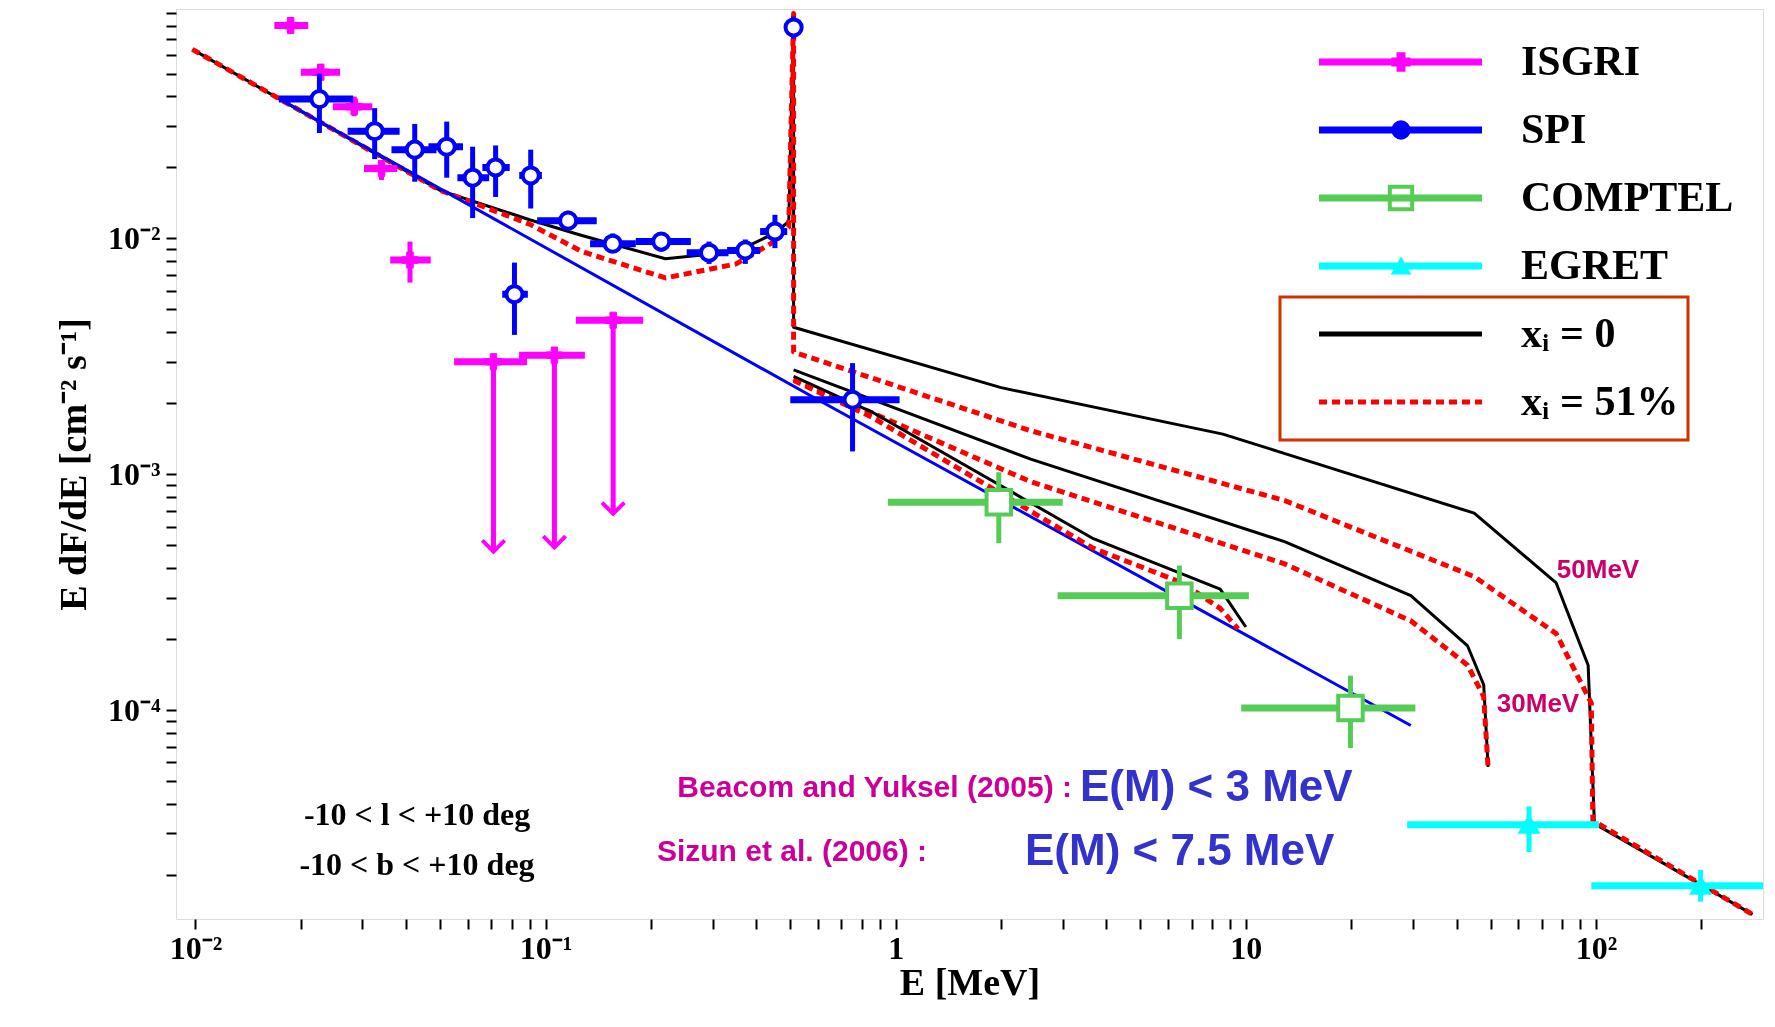 The height and width of the screenshot is (1027, 1775). Describe the element at coordinates (1554, 129) in the screenshot. I see `legend-label: SPI` at that location.